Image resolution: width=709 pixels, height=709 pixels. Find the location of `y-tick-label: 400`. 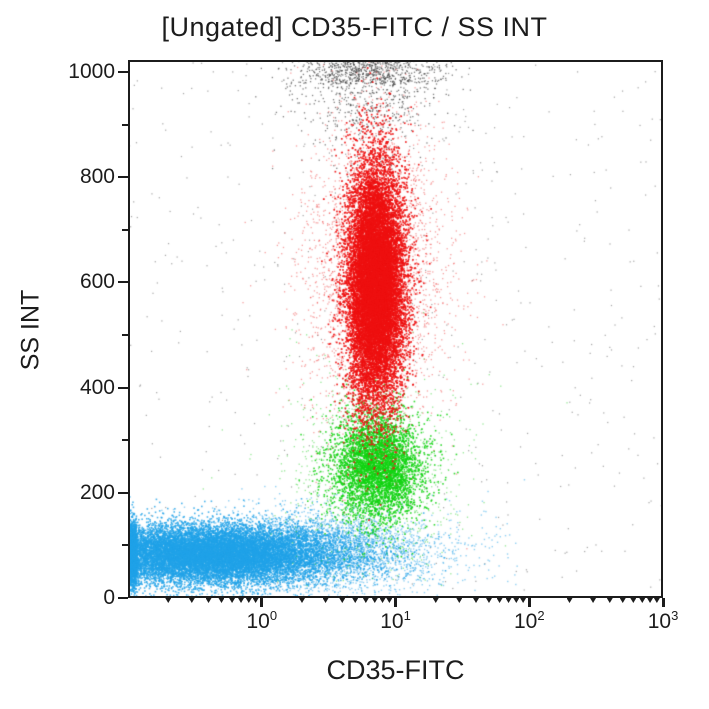

y-tick-label: 400 is located at coordinates (97, 387).